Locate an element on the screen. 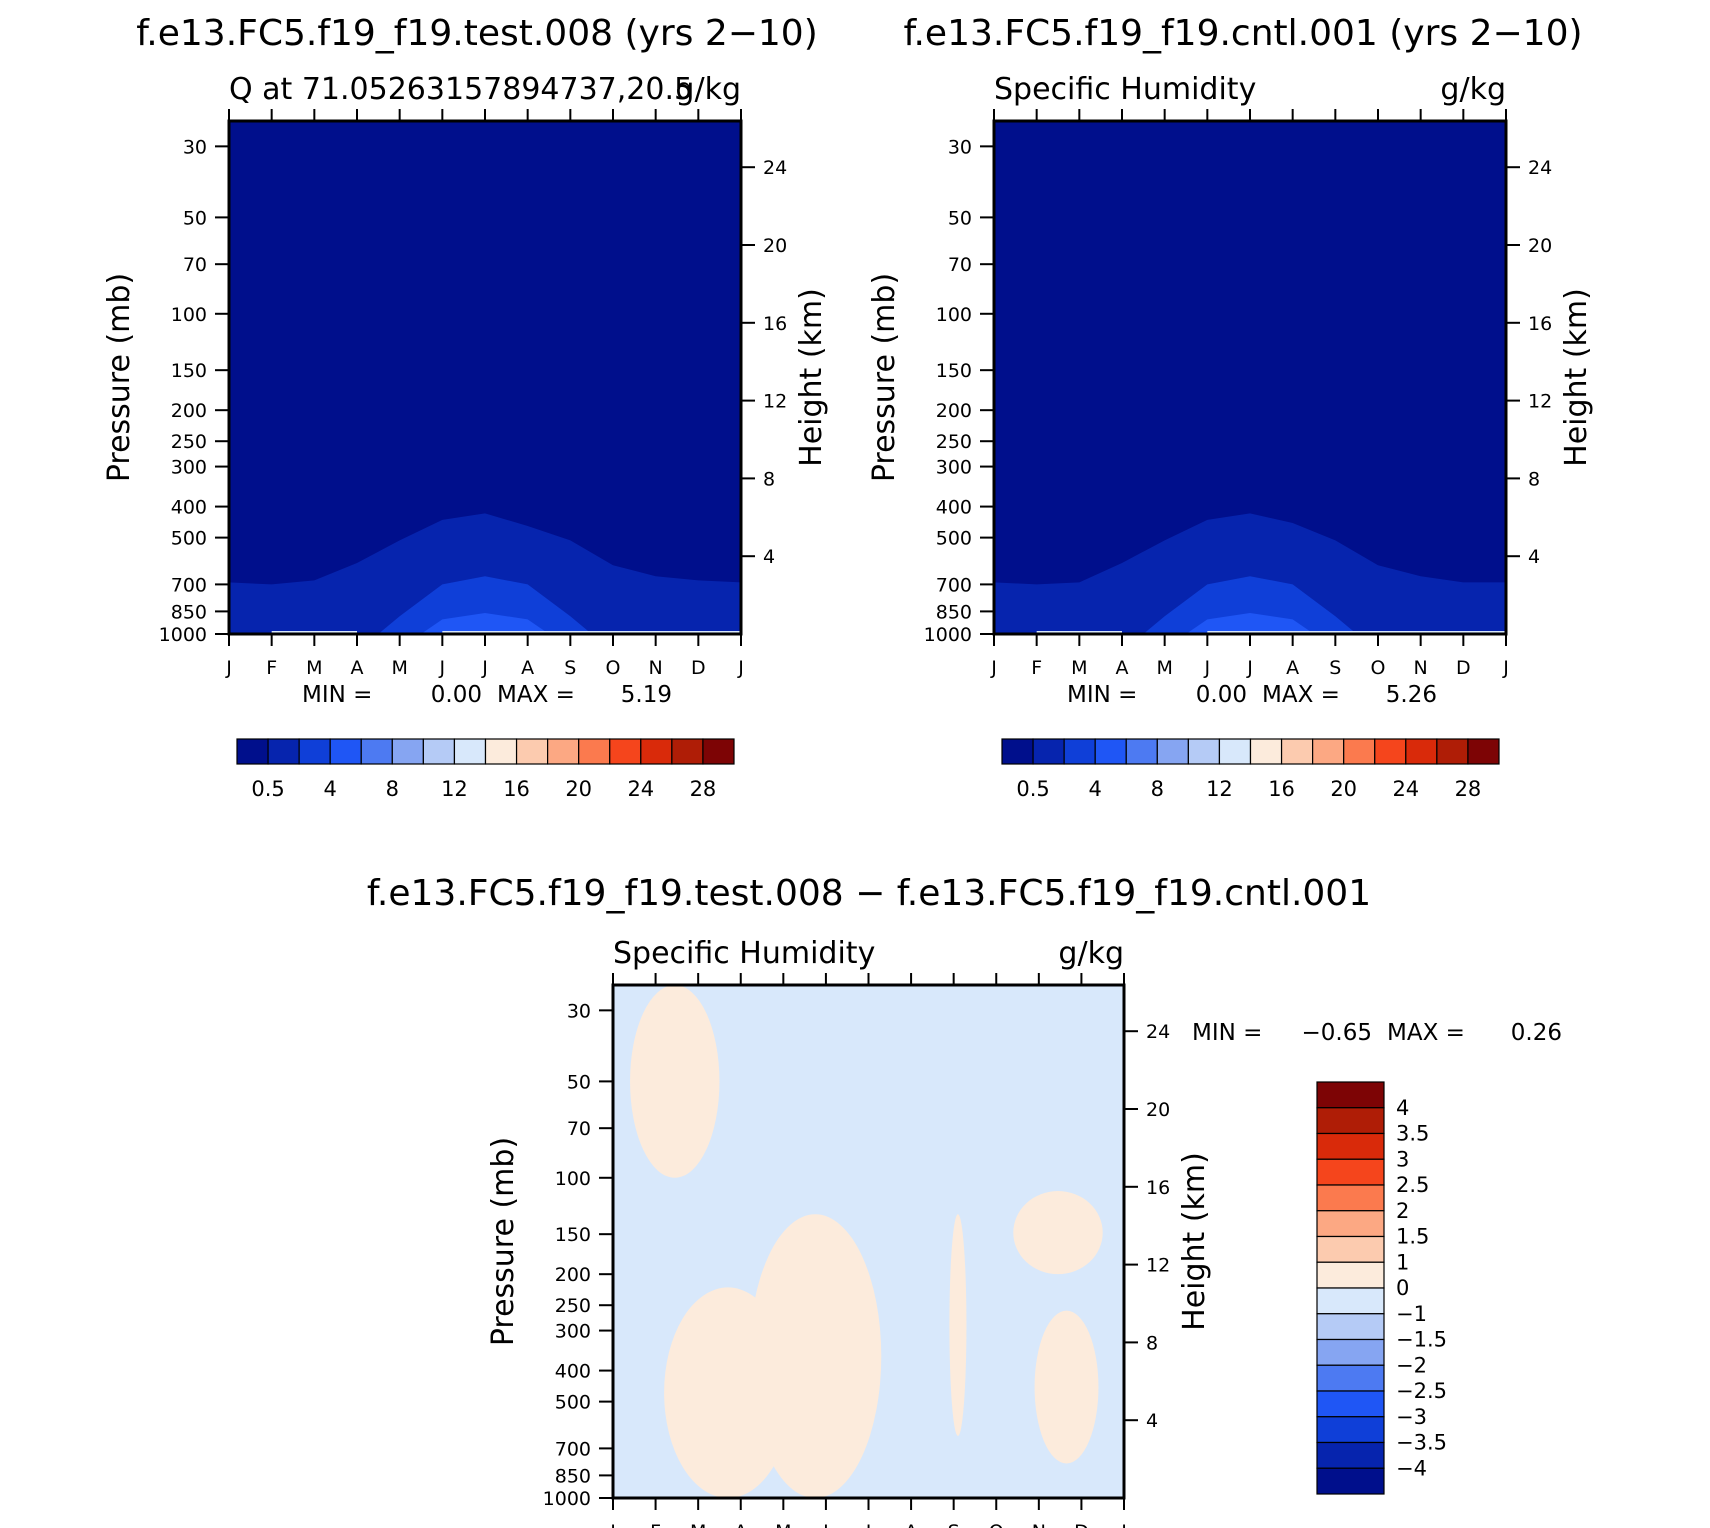  panel-cntl-xtick-label: S is located at coordinates (1335, 668).